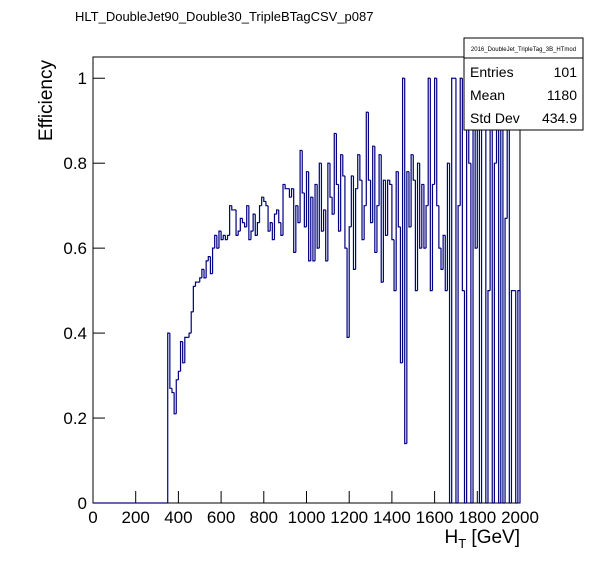  Describe the element at coordinates (492, 72) in the screenshot. I see `stats-label: Entries` at that location.